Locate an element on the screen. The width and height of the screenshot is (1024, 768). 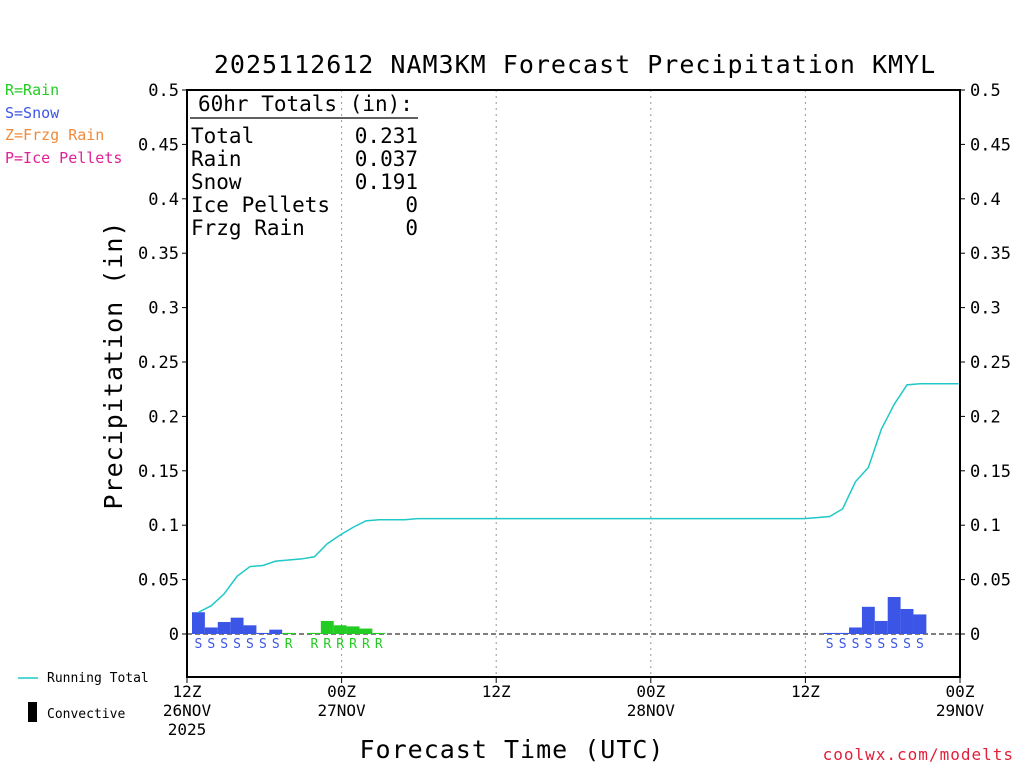
y-tick-label-right: 0.35 is located at coordinates (990, 254).